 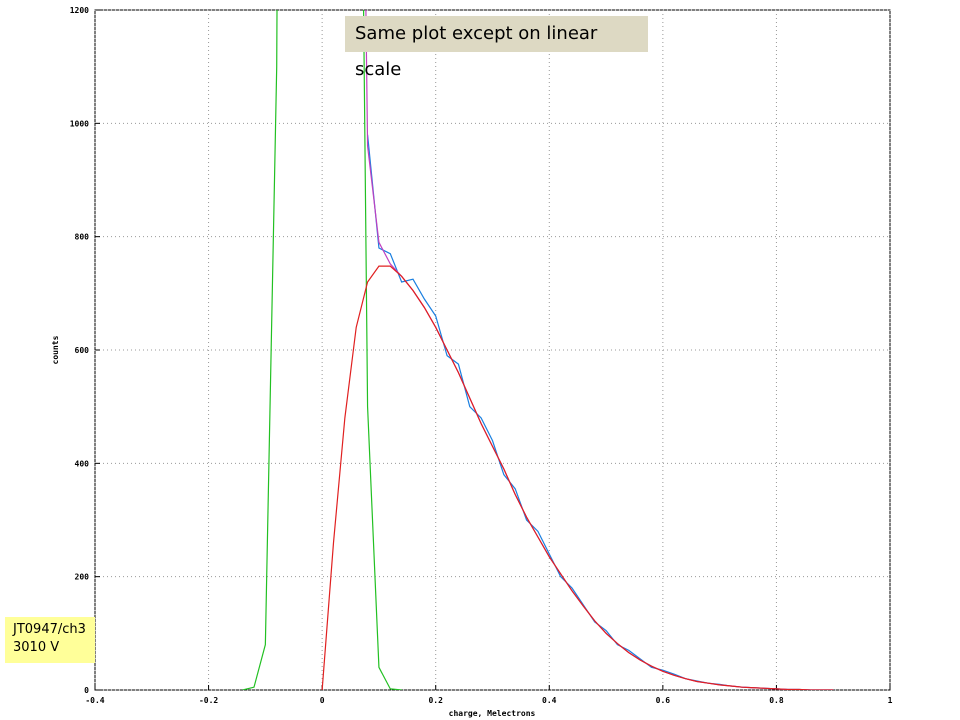 What do you see at coordinates (776, 700) in the screenshot?
I see `x-tick-label: 0.8` at bounding box center [776, 700].